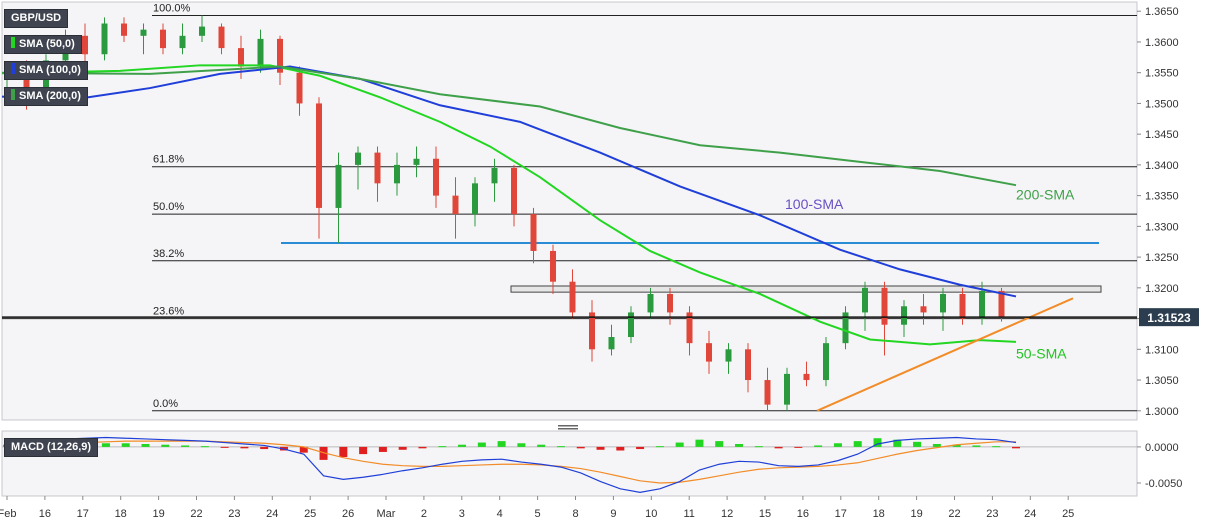  What do you see at coordinates (841, 514) in the screenshot?
I see `date-tick-label: 17` at bounding box center [841, 514].